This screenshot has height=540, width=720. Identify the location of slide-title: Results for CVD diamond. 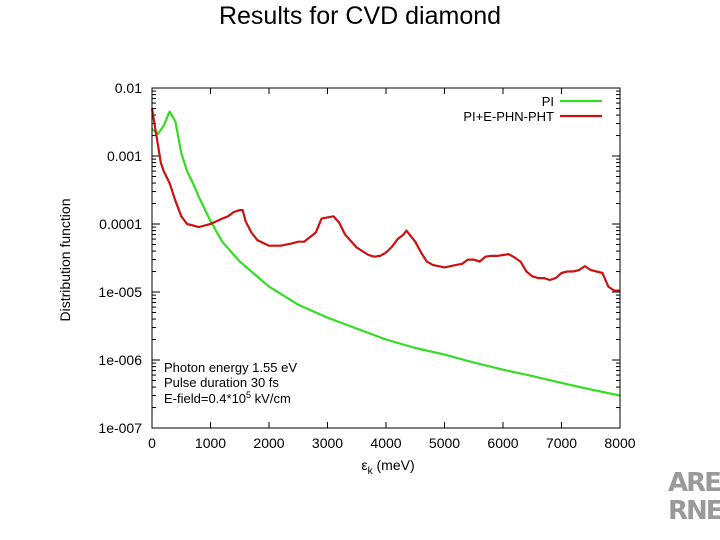
(360, 16).